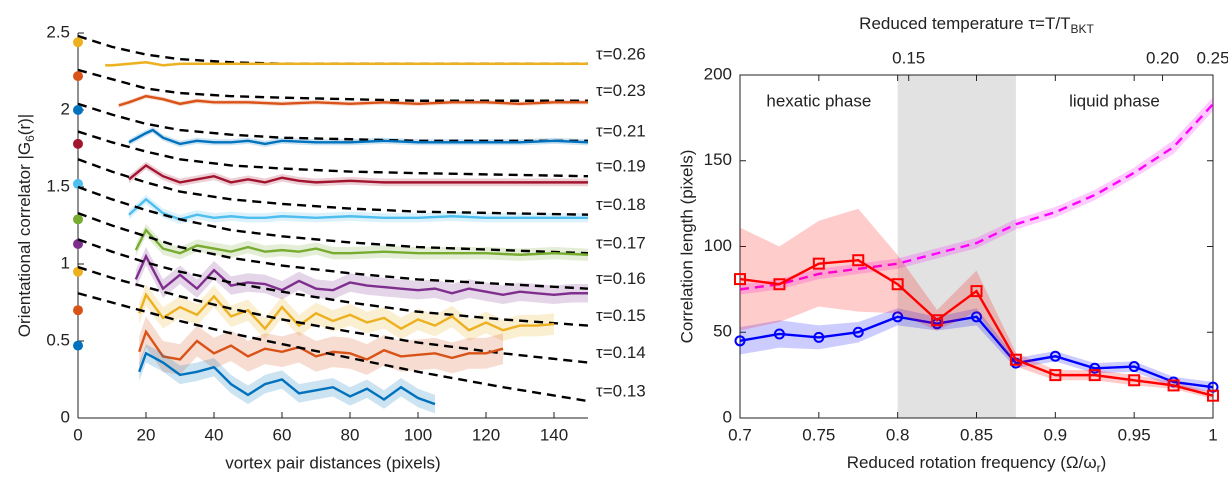 The image size is (1228, 488). I want to click on y-tick-label: 100, so click(718, 245).